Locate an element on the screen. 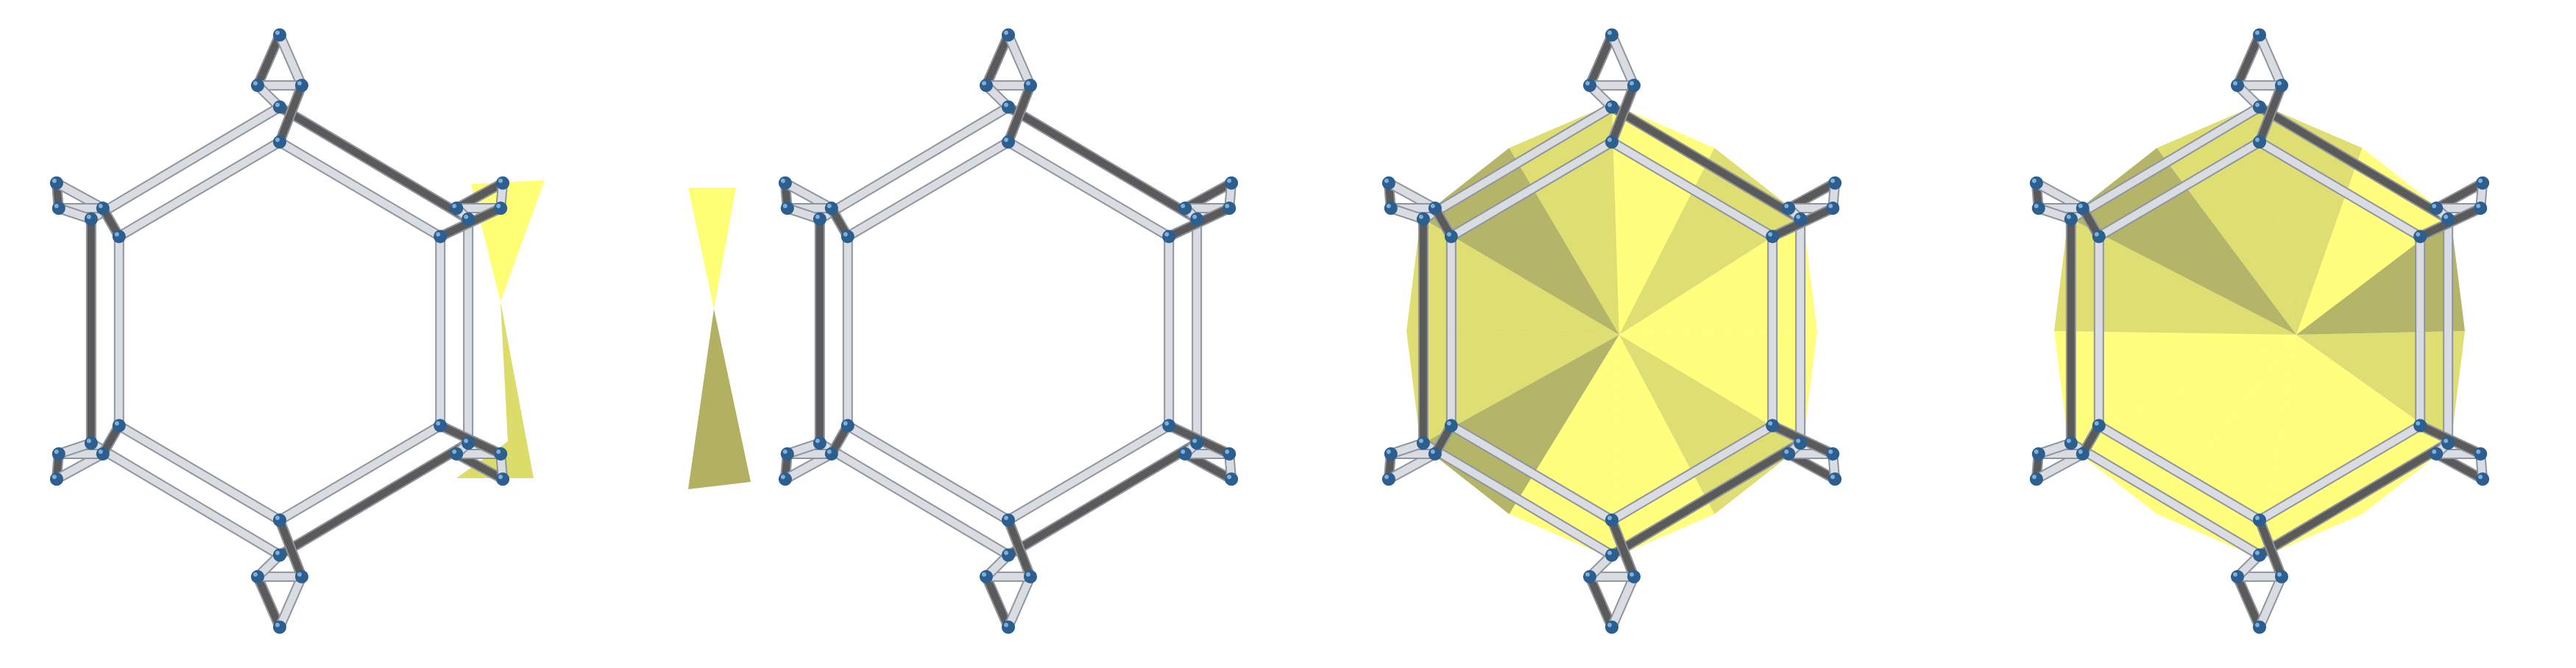 The image size is (2576, 668). node-inner-2-highlight is located at coordinates (2418, 424).